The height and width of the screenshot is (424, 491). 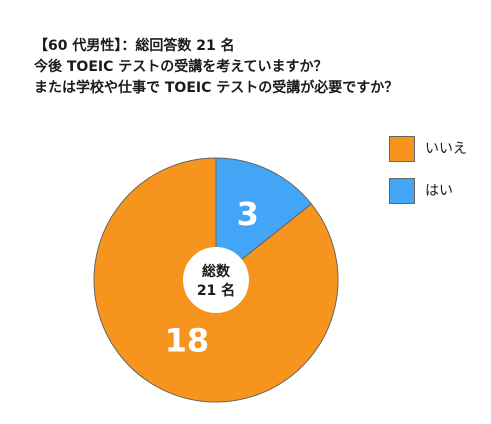 What do you see at coordinates (402, 191) in the screenshot?
I see `legend-swatch-blue` at bounding box center [402, 191].